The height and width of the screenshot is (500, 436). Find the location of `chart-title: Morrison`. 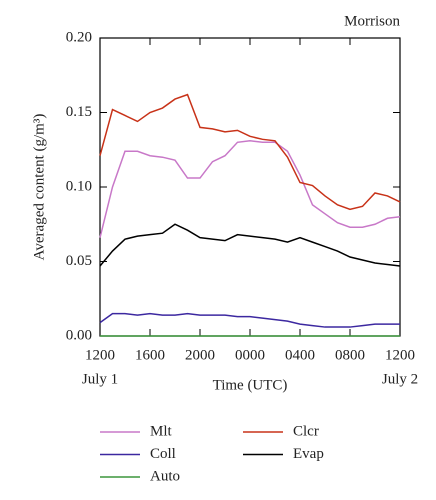

chart-title: Morrison is located at coordinates (372, 21).